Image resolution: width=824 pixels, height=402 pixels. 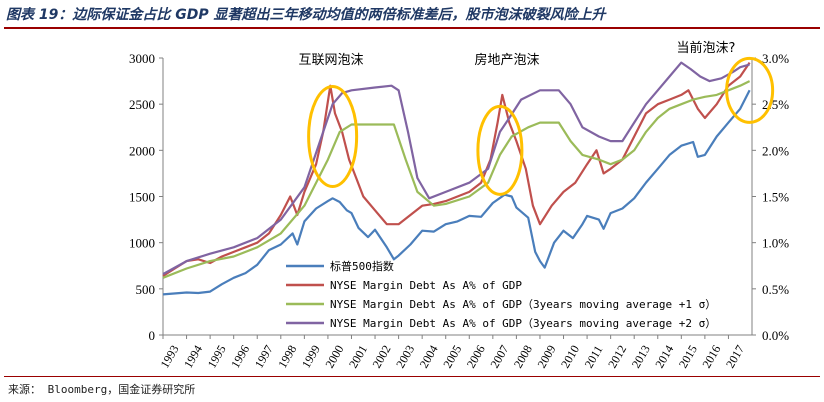 What do you see at coordinates (775, 104) in the screenshot?
I see `right-tick-label: 2.5%` at bounding box center [775, 104].